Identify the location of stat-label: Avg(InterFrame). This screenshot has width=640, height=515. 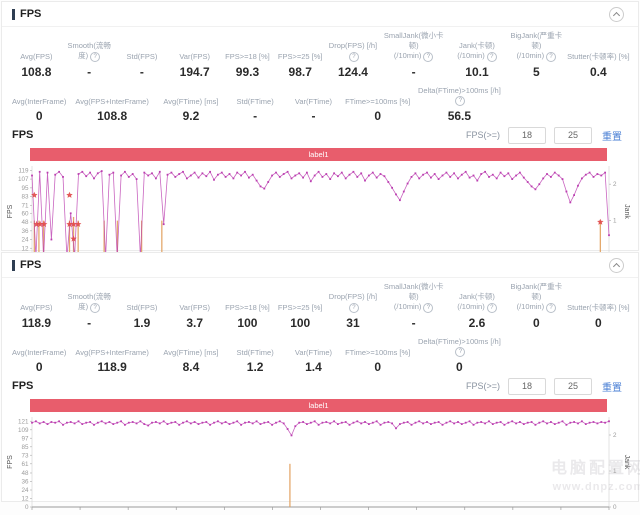
(39, 101).